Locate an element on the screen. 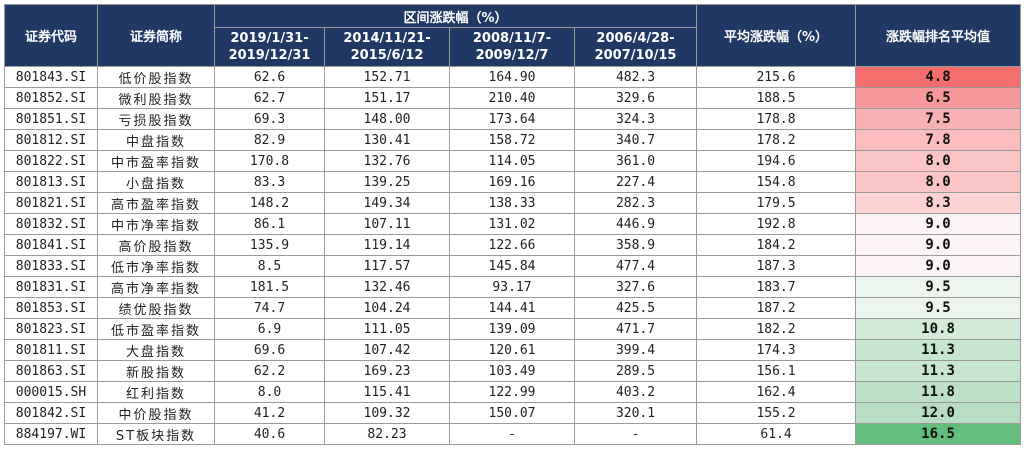 This screenshot has height=461, width=1024. cell-code: 801841.SI is located at coordinates (51, 245).